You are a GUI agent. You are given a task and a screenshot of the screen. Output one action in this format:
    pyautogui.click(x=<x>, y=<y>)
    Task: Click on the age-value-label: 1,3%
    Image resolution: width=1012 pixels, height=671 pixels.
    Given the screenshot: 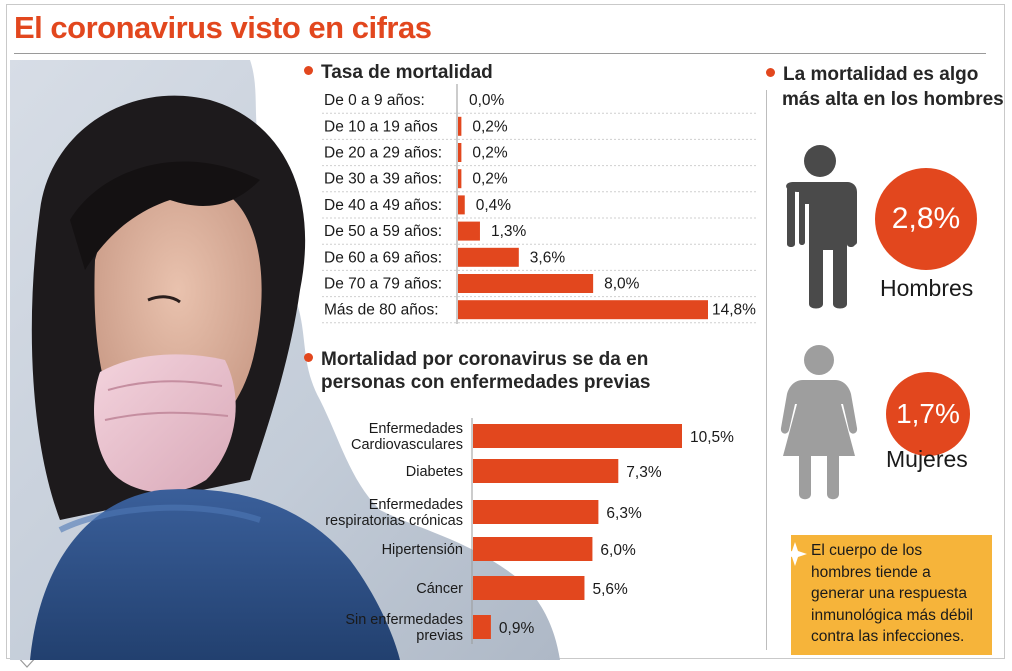 What is the action you would take?
    pyautogui.click(x=509, y=231)
    